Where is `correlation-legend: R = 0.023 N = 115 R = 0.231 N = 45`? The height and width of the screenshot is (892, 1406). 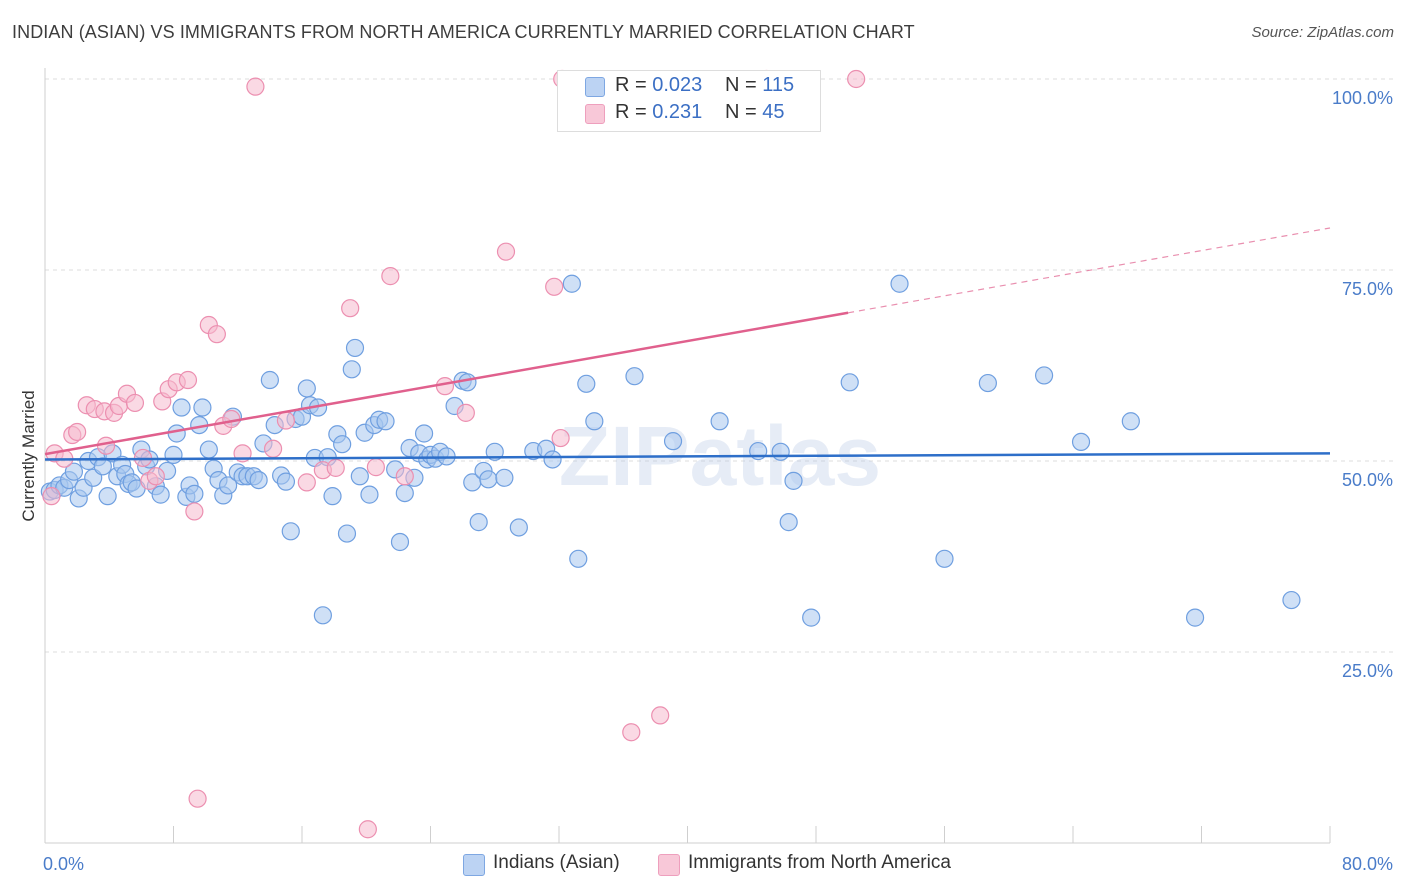 correlation-legend: R = 0.023 N = 115 R = 0.231 N = 45 is located at coordinates (689, 101).